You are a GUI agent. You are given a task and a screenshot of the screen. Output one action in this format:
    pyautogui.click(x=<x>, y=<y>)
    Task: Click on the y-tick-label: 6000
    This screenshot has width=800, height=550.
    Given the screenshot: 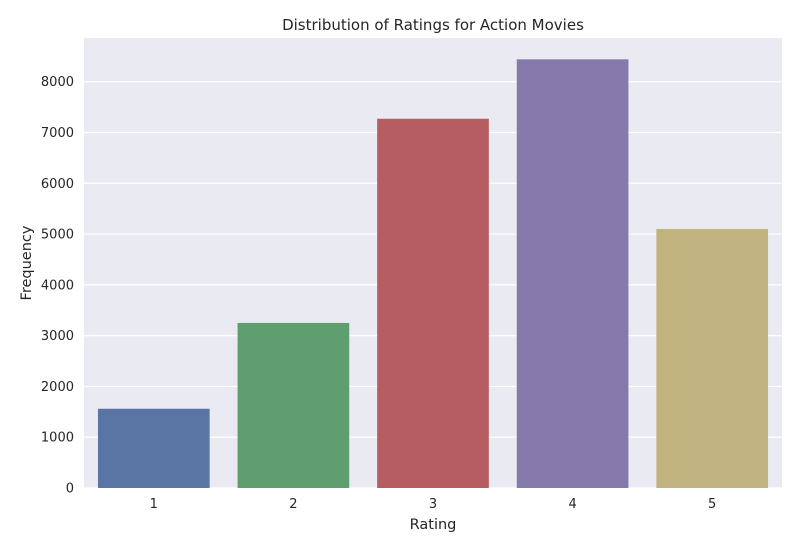 What is the action you would take?
    pyautogui.click(x=57, y=184)
    